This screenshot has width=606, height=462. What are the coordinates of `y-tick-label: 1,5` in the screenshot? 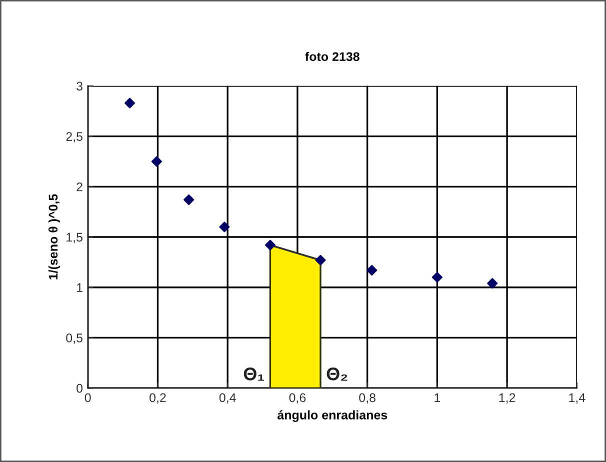 It's located at (74, 238).